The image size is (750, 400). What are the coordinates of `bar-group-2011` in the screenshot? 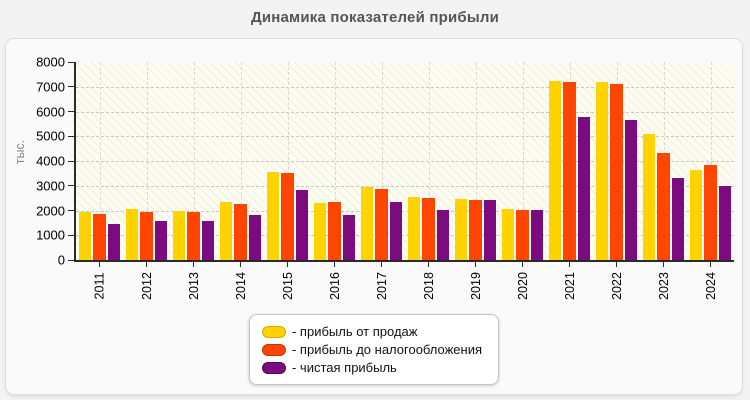 It's located at (99, 161).